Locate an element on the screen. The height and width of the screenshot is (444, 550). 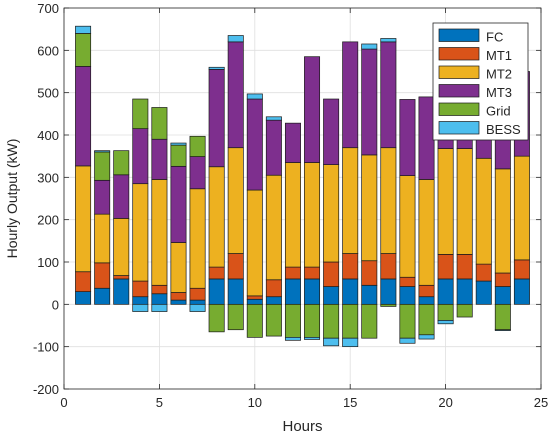
legend-box is located at coordinates (480, 81).